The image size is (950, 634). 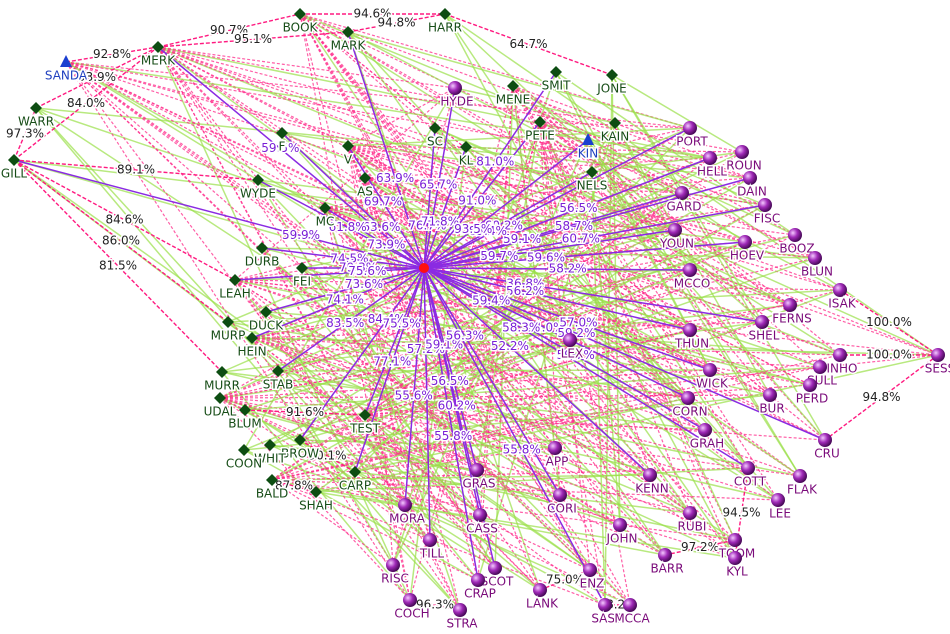 I want to click on node-label: ISAK, so click(x=842, y=304).